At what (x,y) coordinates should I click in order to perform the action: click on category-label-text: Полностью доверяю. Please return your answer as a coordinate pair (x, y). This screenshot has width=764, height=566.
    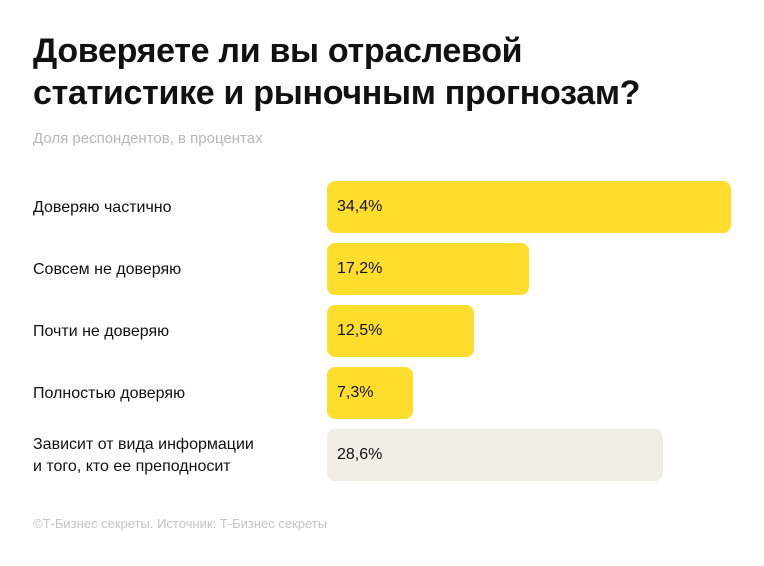
    Looking at the image, I should click on (109, 394).